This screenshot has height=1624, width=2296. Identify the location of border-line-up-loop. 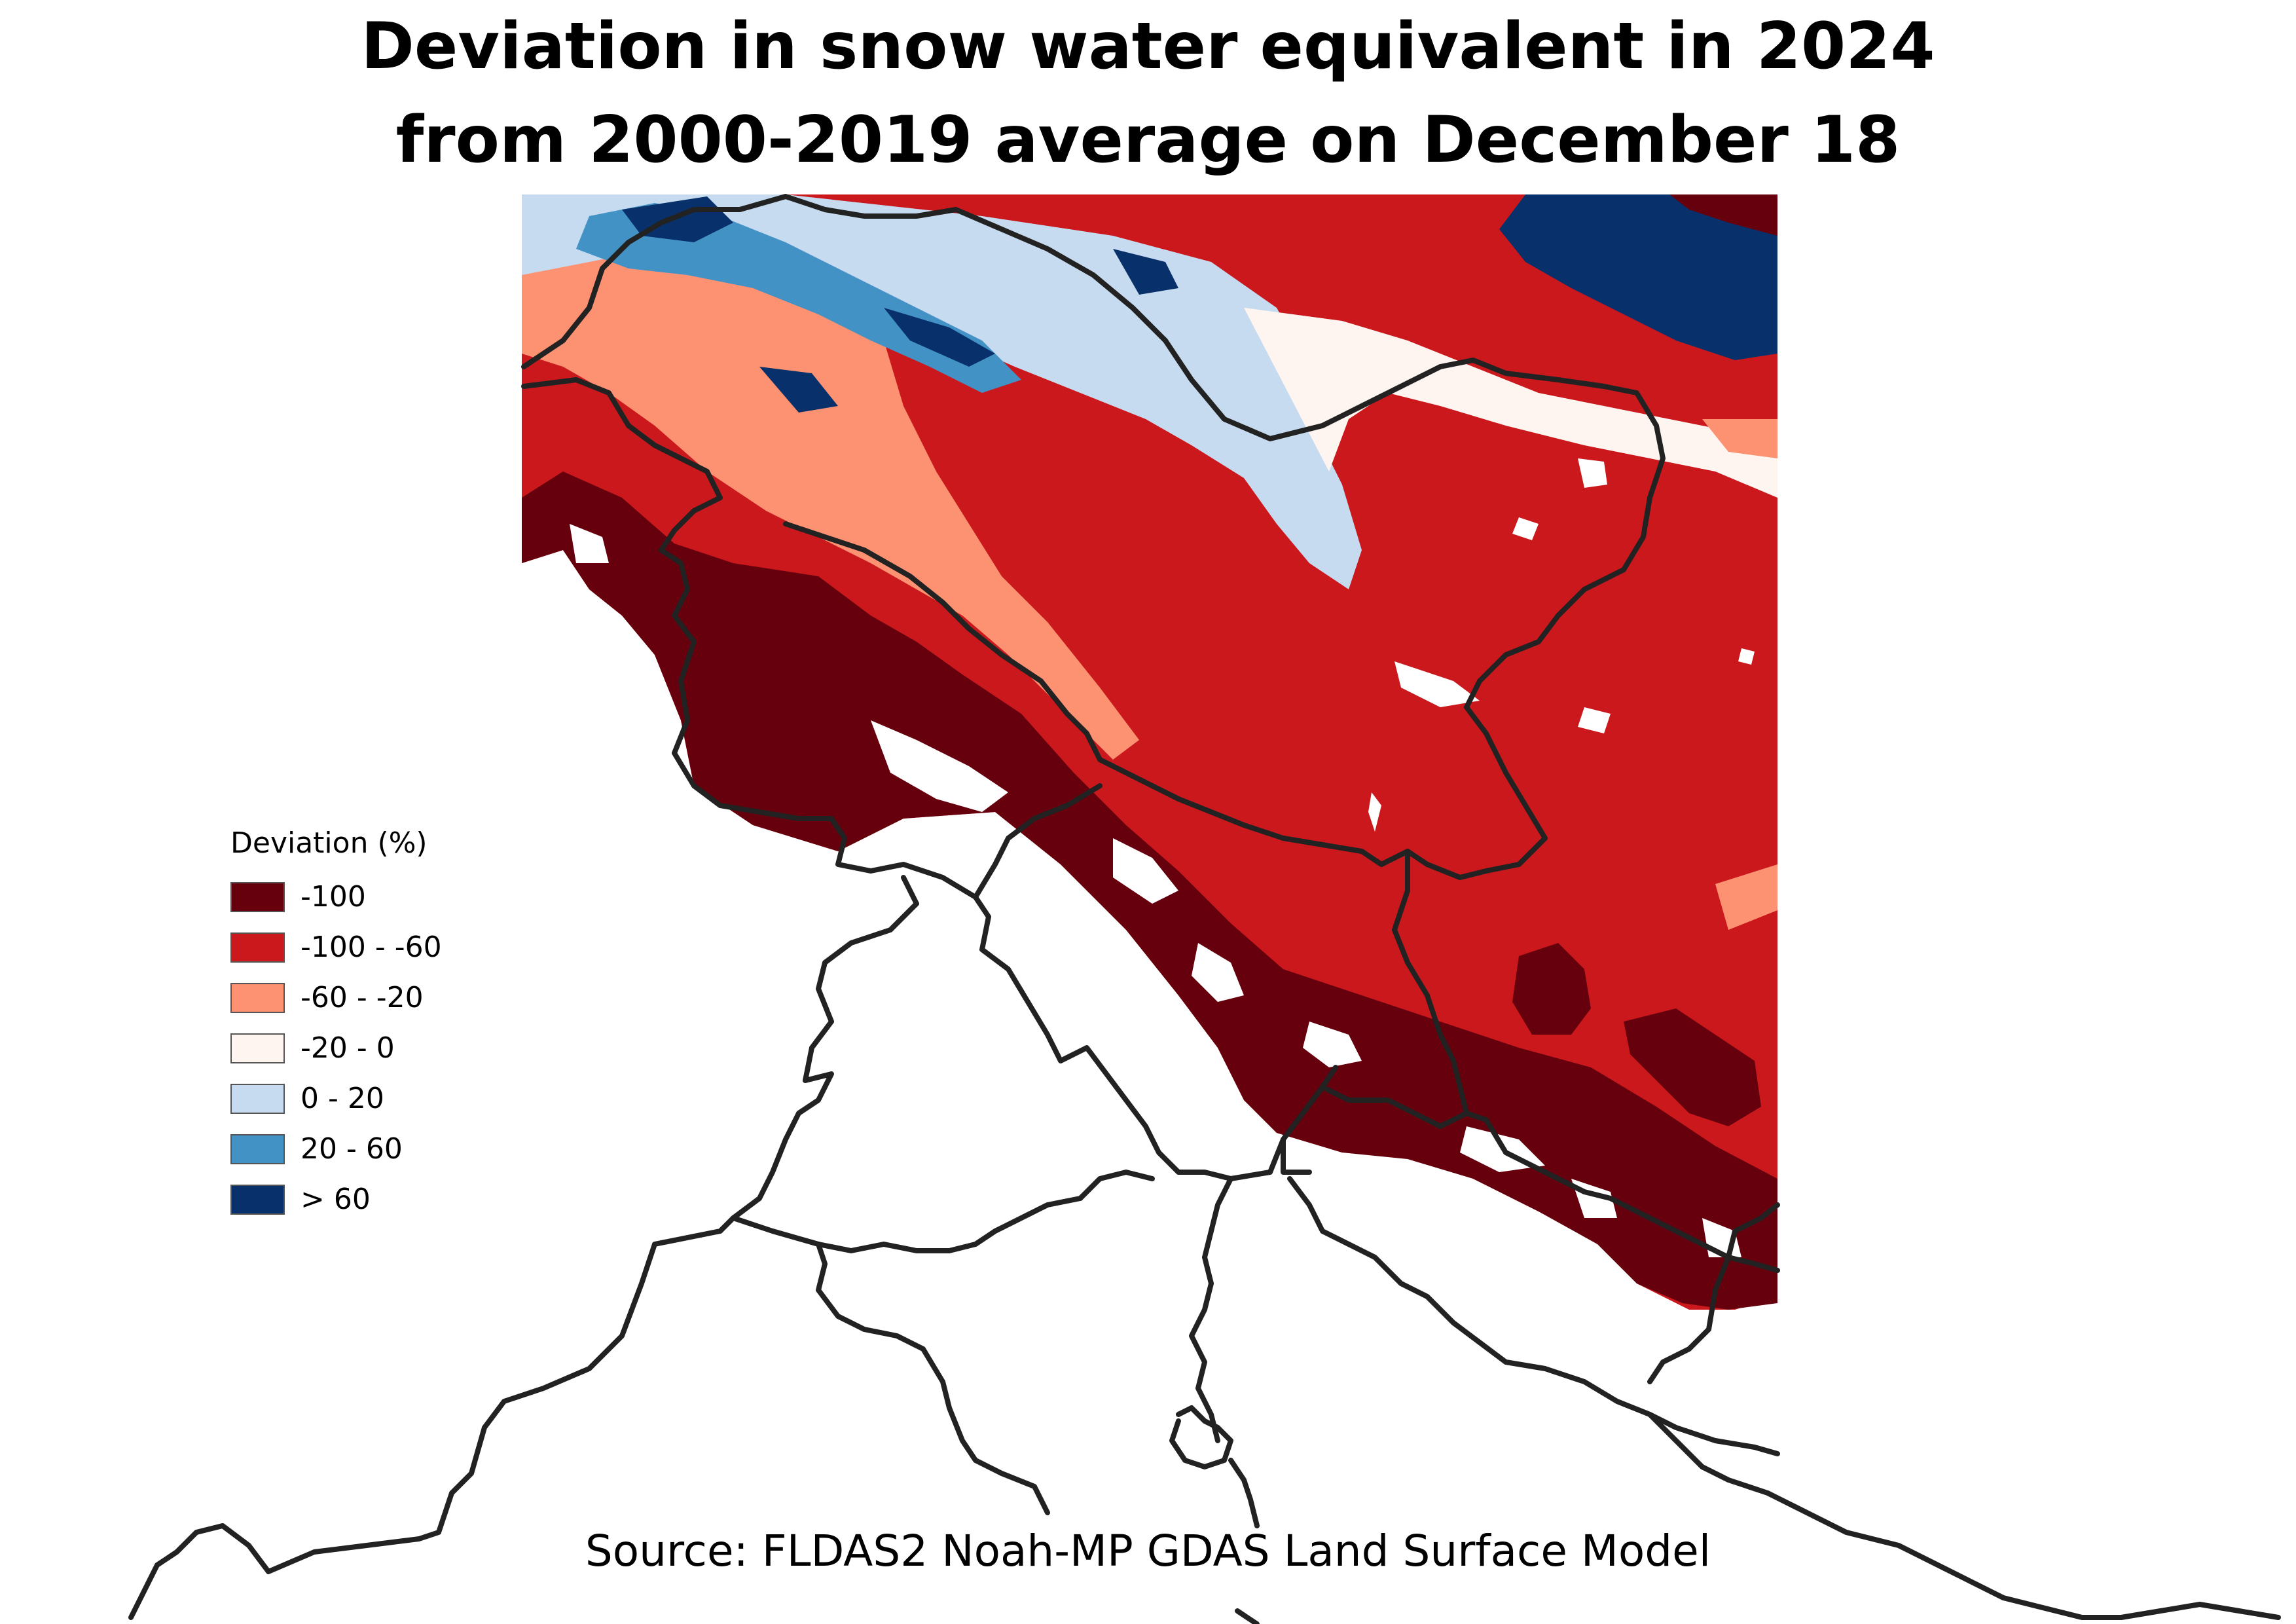
(1201, 1437).